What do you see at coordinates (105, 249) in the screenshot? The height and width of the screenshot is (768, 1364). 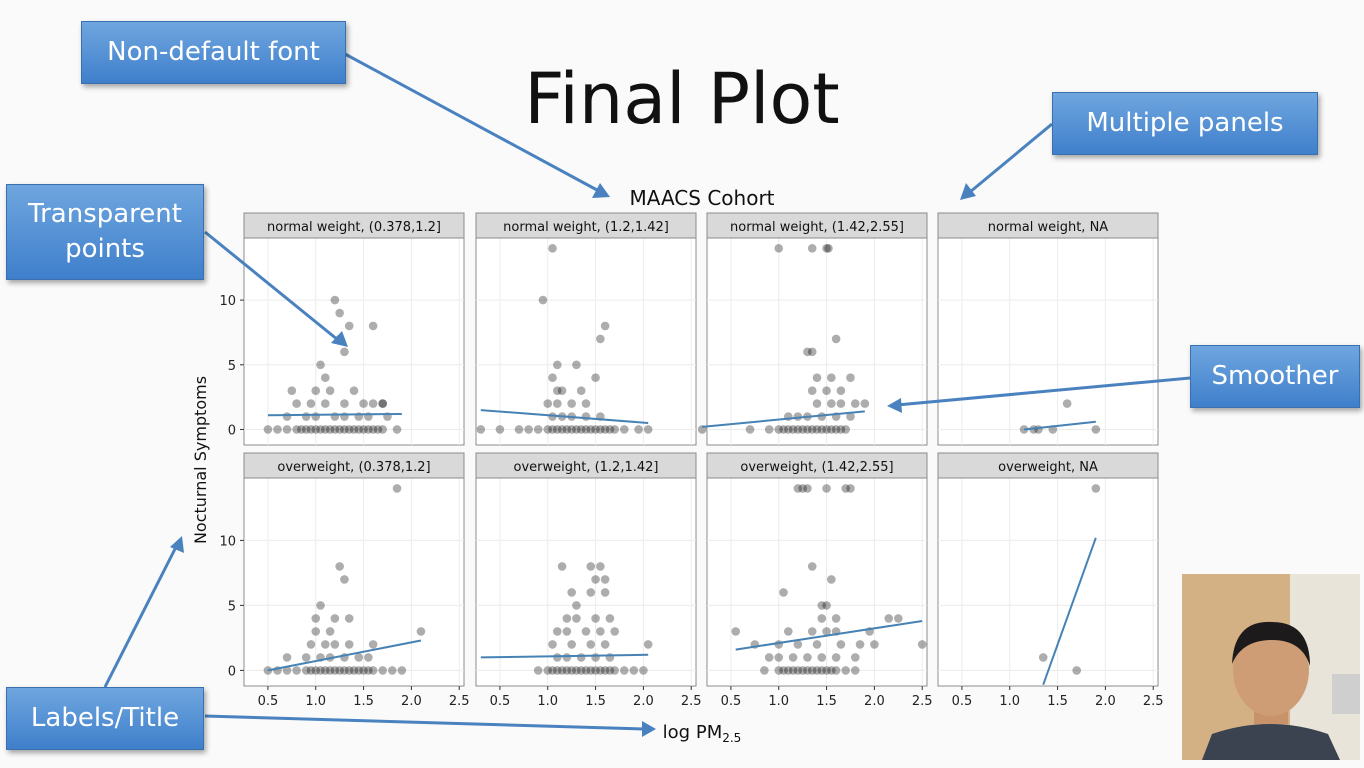 I see `callout-transparent-line2: points` at bounding box center [105, 249].